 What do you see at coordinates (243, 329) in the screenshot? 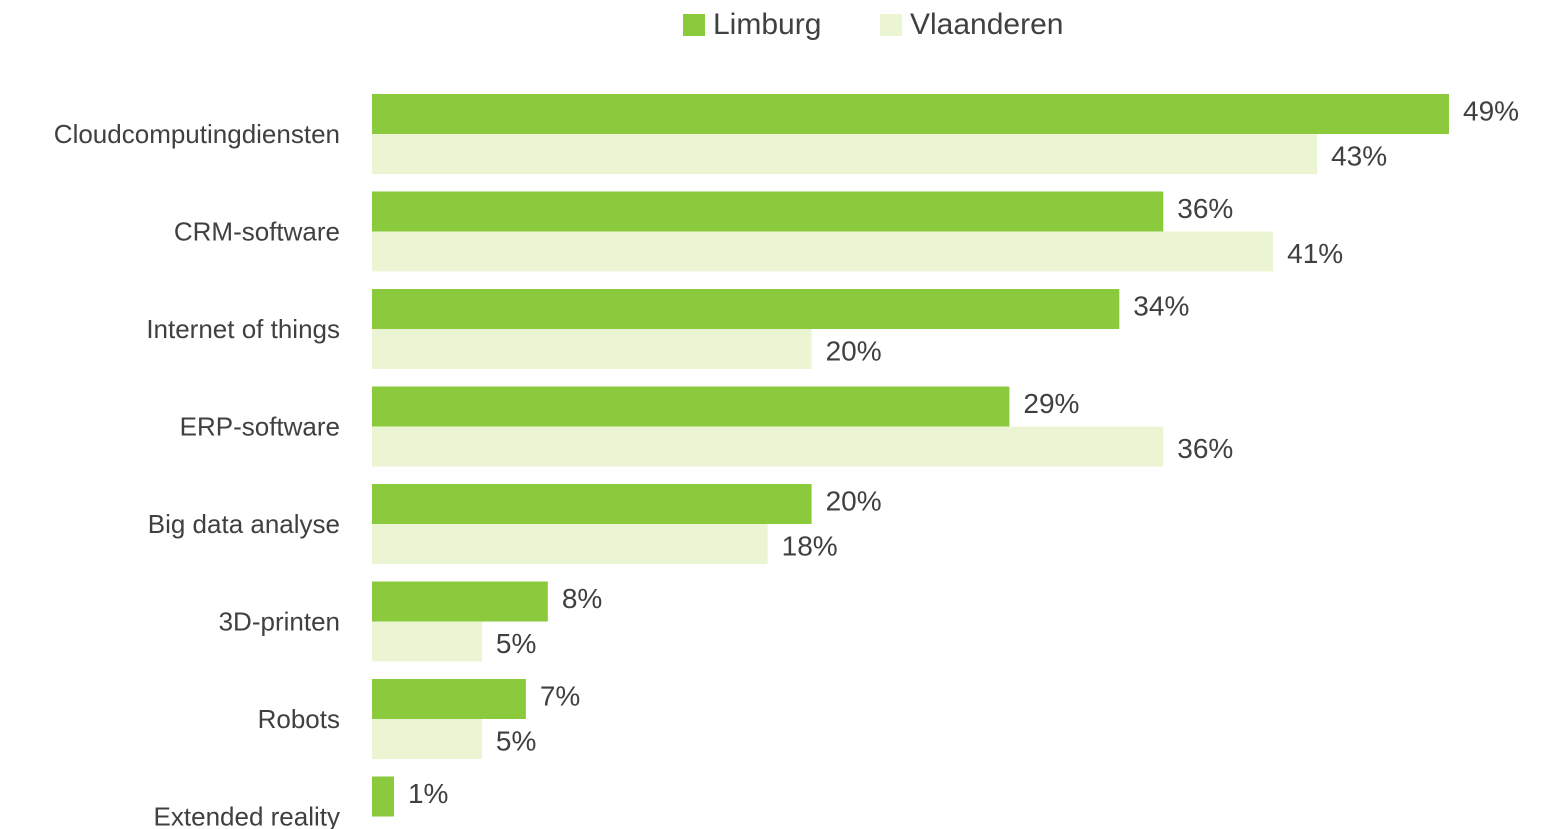
I see `category-label: Internet of things` at bounding box center [243, 329].